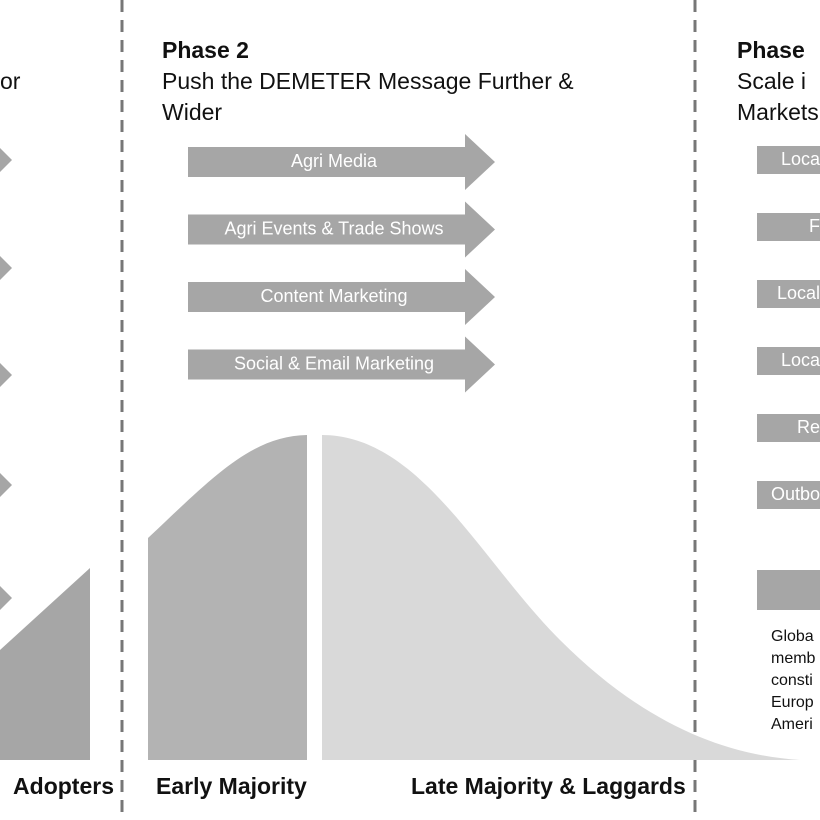  I want to click on subtitle: Markets, so click(778, 112).